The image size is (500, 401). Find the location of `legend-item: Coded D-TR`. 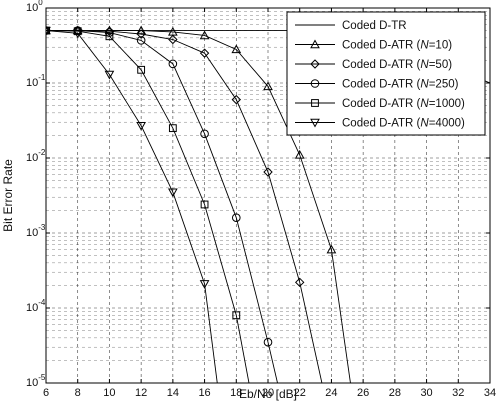

legend-item: Coded D-TR is located at coordinates (351, 26).